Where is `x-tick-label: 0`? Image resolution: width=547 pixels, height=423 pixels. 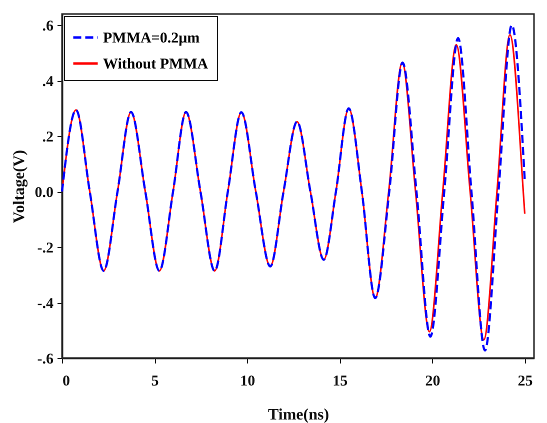 x-tick-label: 0 is located at coordinates (66, 382).